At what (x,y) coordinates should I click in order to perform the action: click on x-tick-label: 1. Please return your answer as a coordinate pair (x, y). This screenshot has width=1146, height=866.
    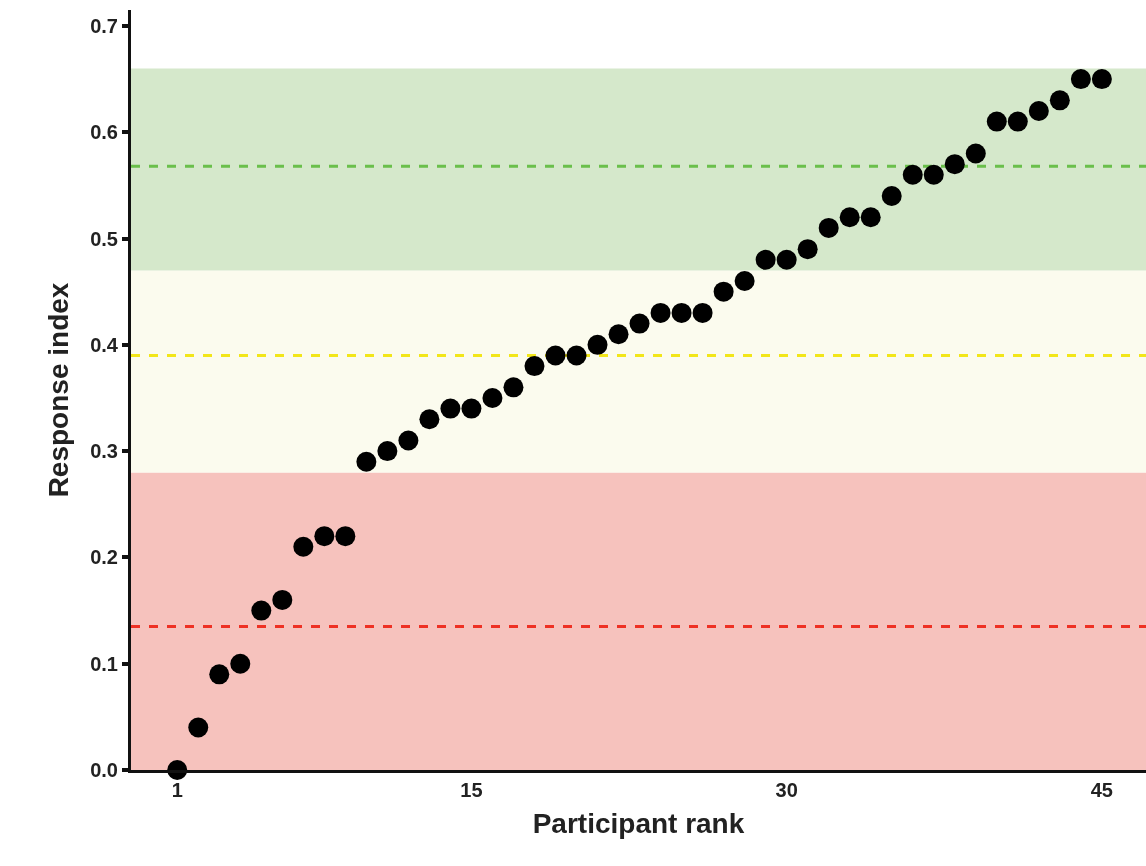
    Looking at the image, I should click on (177, 790).